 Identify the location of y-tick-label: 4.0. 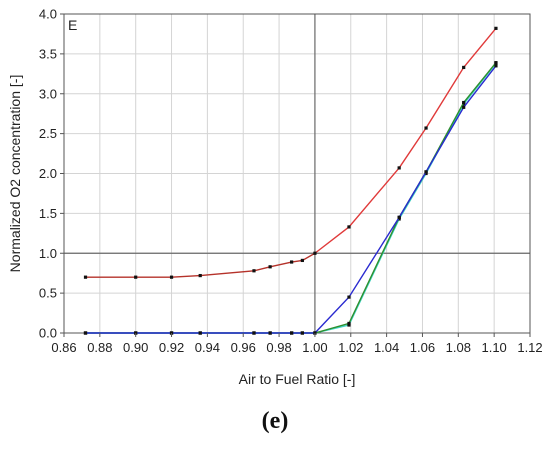
(48, 14).